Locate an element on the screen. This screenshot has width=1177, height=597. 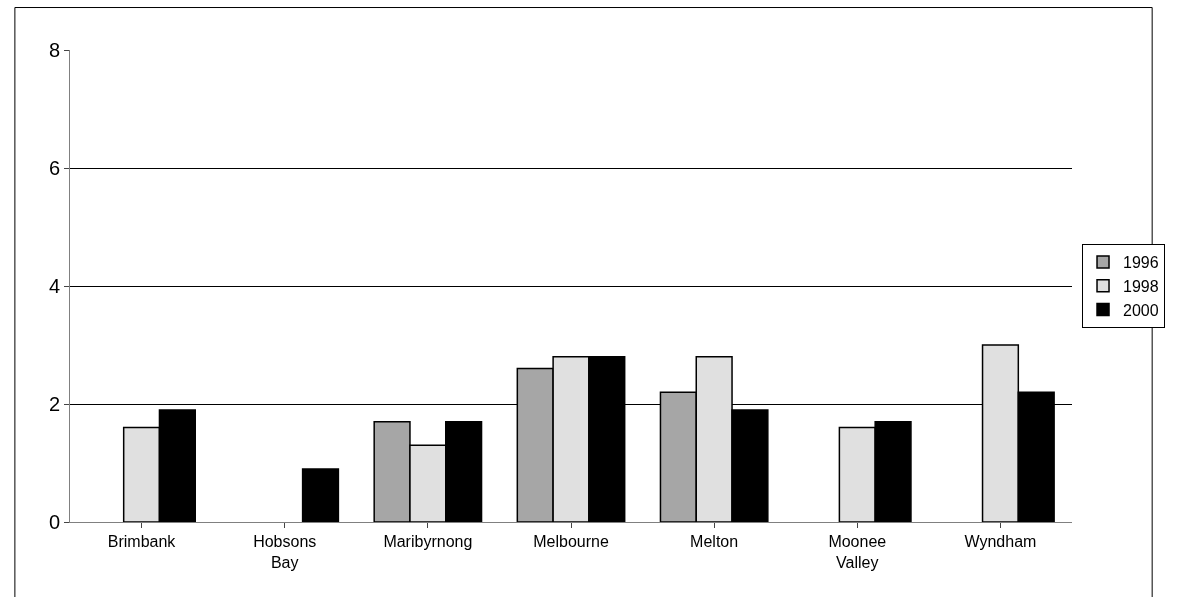
x-tick-label: Melton is located at coordinates (714, 542).